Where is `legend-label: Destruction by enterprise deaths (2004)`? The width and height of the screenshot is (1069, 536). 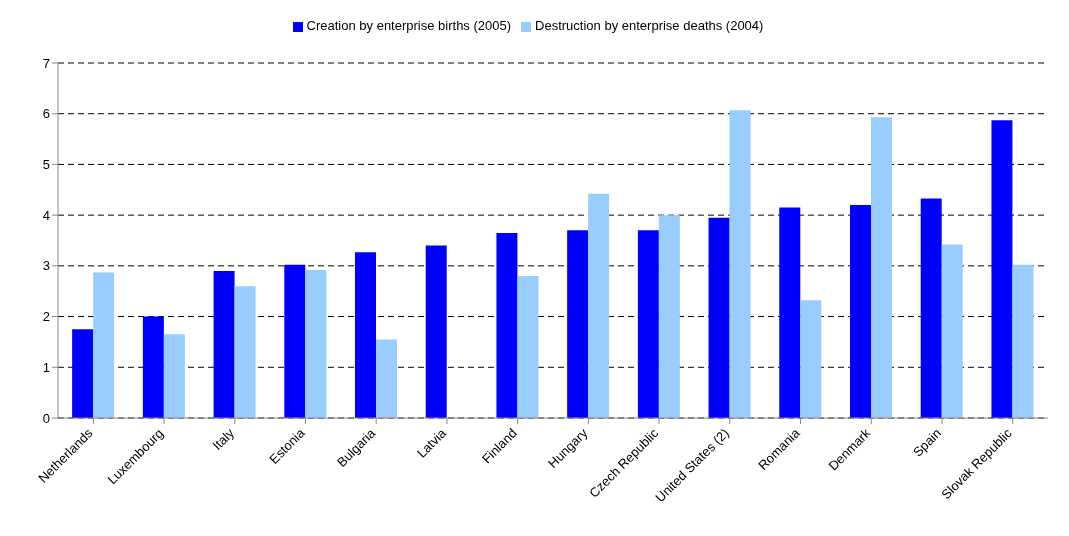 legend-label: Destruction by enterprise deaths (2004) is located at coordinates (649, 25).